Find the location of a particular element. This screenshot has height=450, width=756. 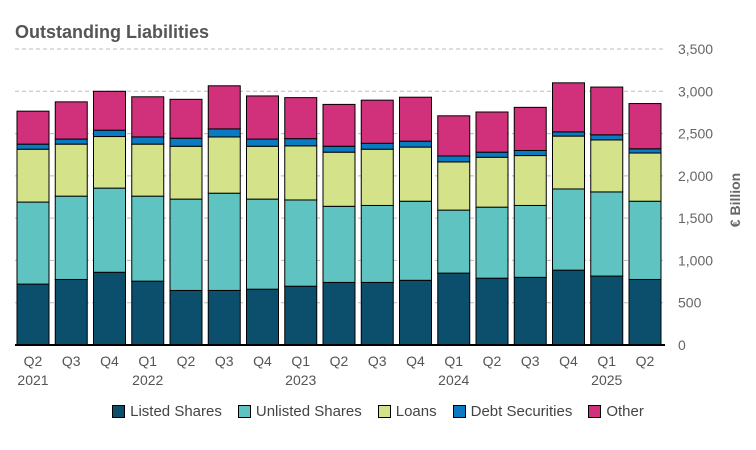

y-tick-label: 0 is located at coordinates (682, 345).